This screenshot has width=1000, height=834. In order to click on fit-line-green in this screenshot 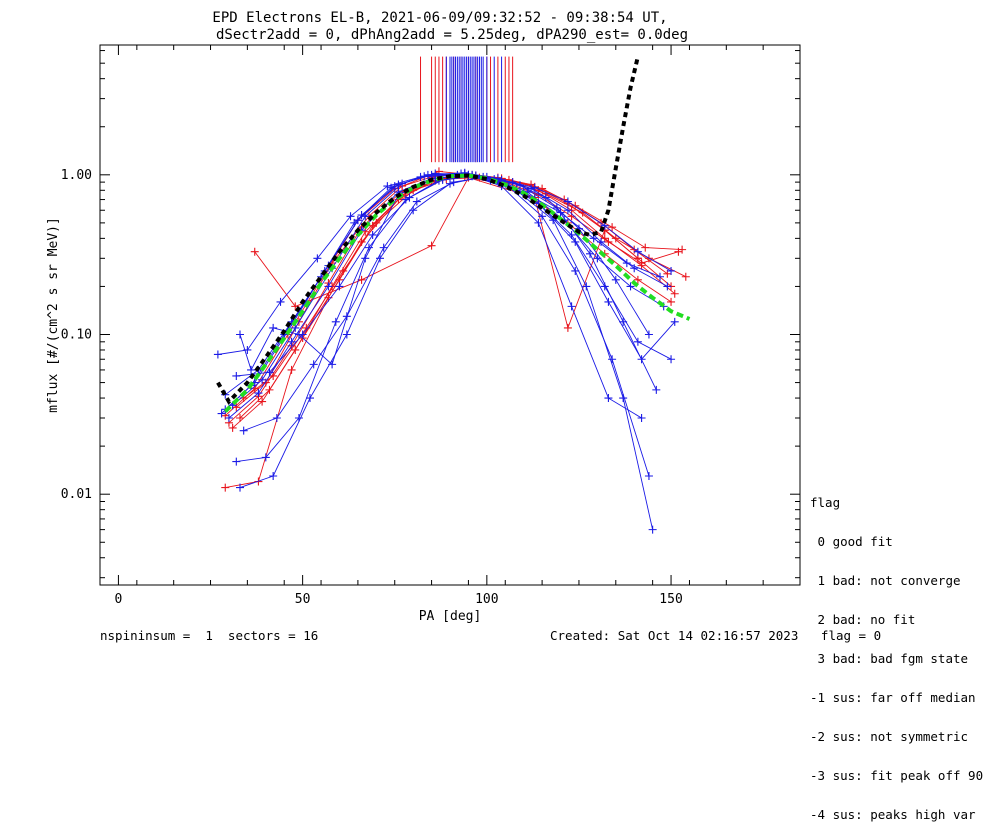, I will do `click(457, 293)`.